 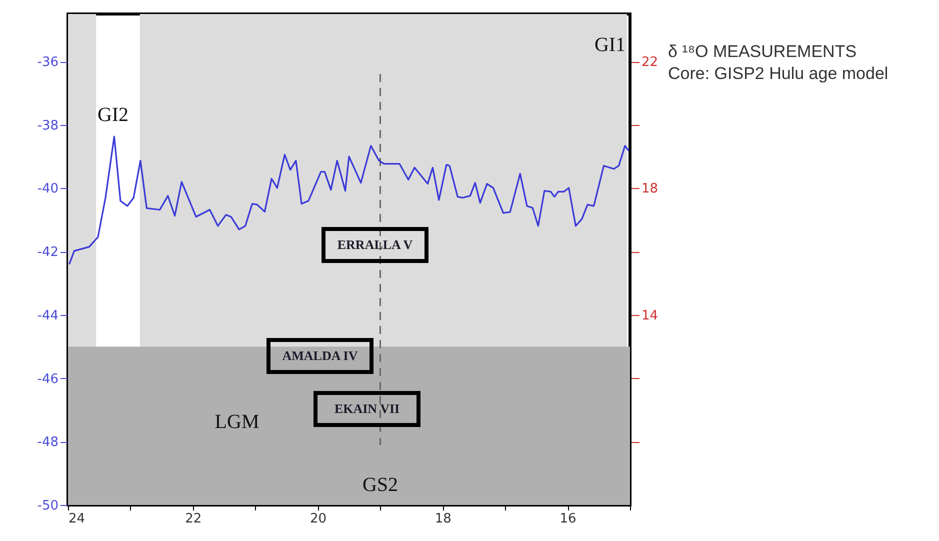 What do you see at coordinates (113, 115) in the screenshot?
I see `annotation: GI2` at bounding box center [113, 115].